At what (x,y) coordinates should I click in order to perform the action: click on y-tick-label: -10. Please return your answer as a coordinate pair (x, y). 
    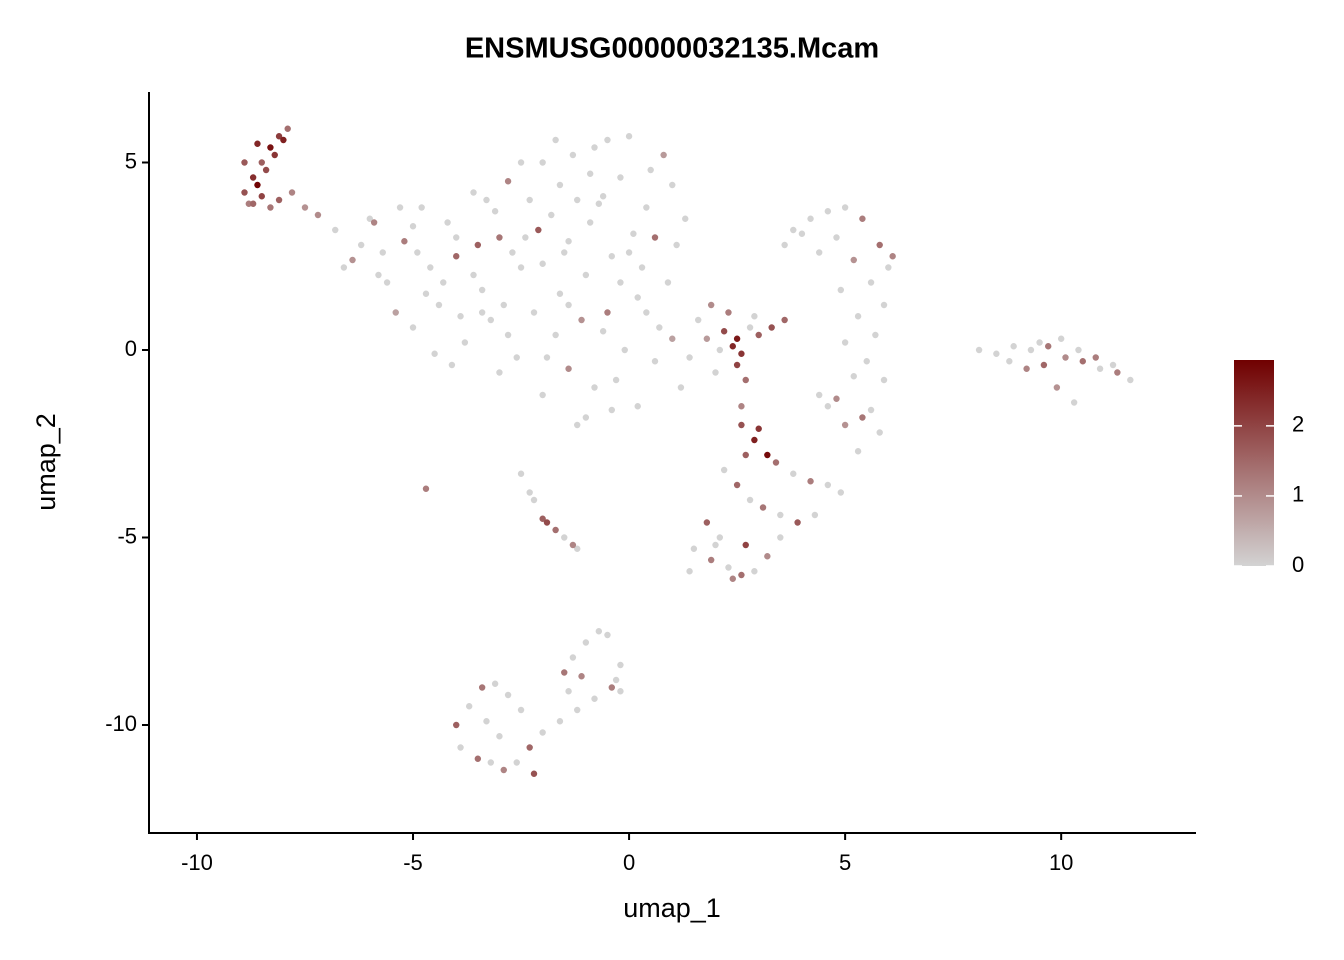
    Looking at the image, I should click on (121, 723).